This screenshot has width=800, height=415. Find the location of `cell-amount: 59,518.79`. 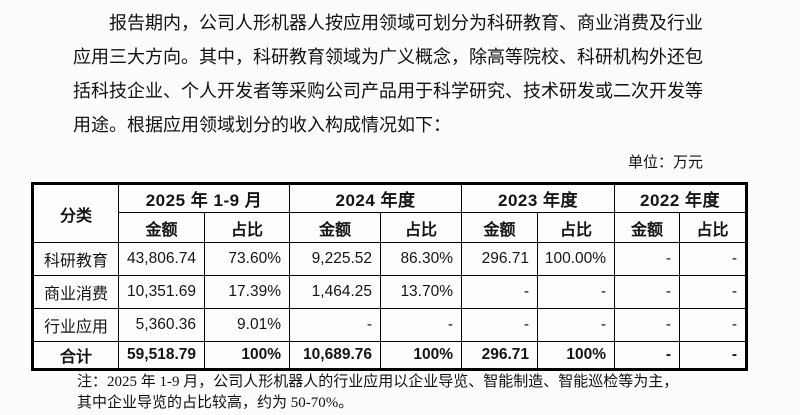

cell-amount: 59,518.79 is located at coordinates (161, 355).